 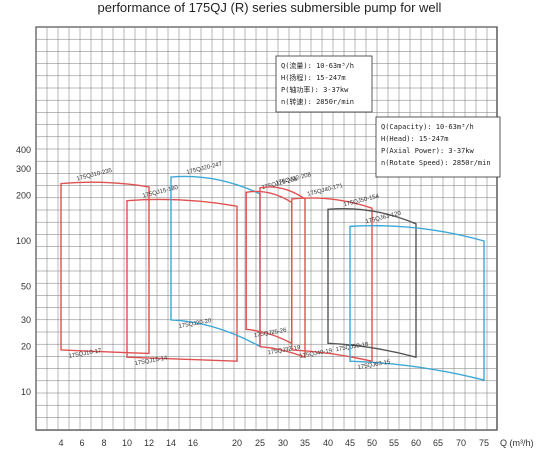 I want to click on y-tick-label: 50, so click(x=26, y=286).